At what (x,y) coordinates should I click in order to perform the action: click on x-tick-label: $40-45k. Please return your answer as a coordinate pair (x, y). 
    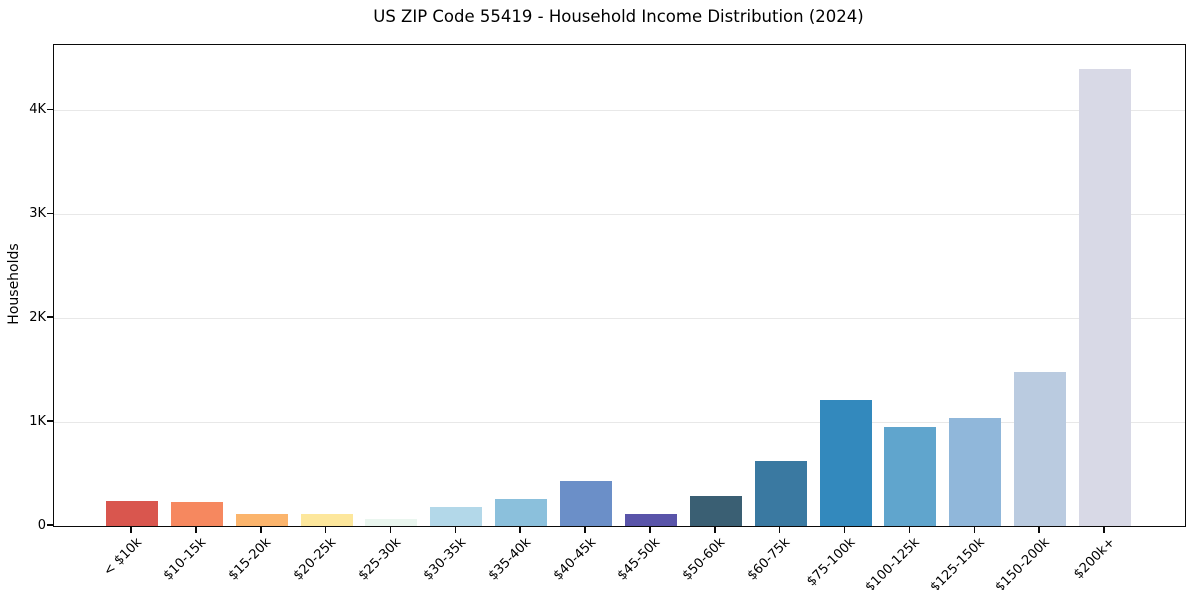
    Looking at the image, I should click on (574, 559).